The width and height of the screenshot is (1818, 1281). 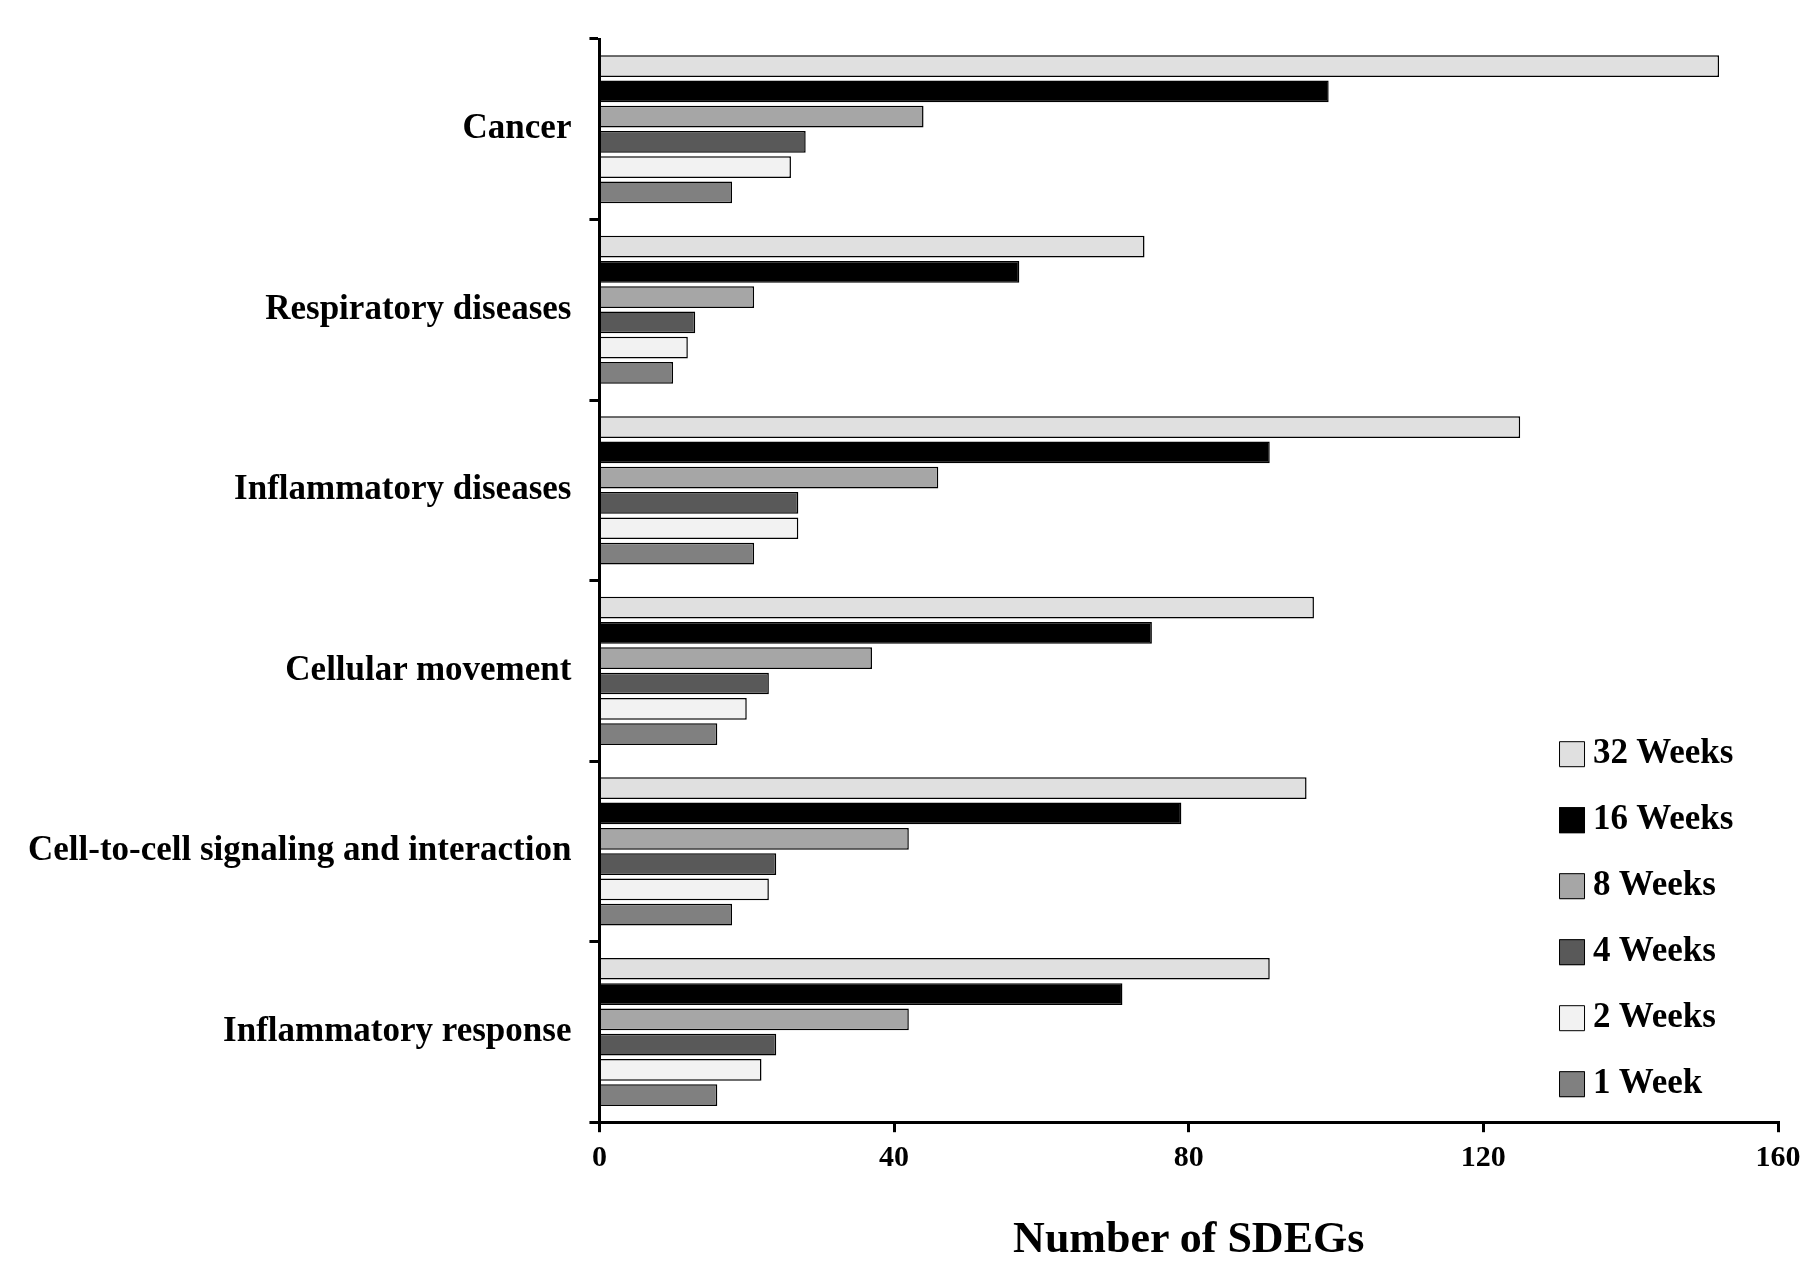 What do you see at coordinates (1483, 1155) in the screenshot?
I see `x-tick-label: 120` at bounding box center [1483, 1155].